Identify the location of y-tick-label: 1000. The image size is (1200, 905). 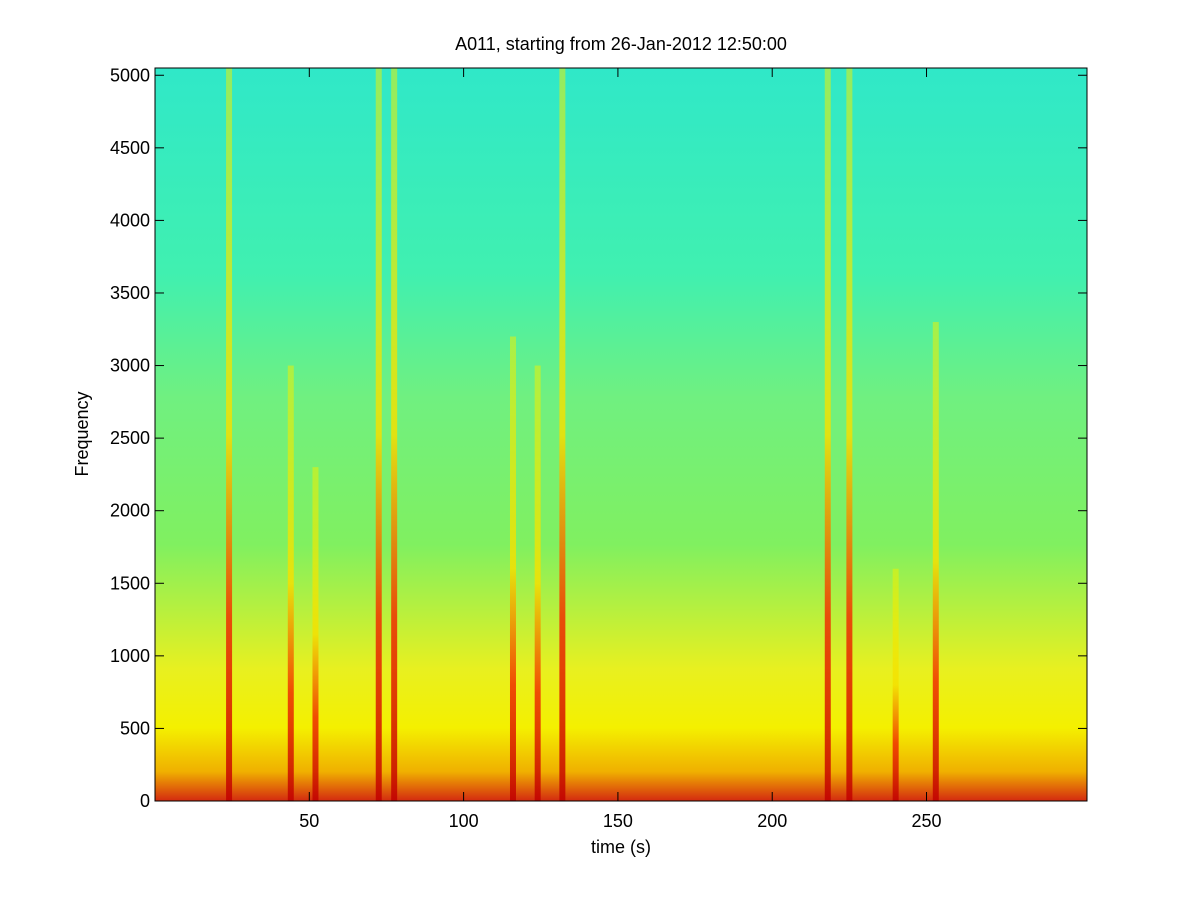
(130, 656).